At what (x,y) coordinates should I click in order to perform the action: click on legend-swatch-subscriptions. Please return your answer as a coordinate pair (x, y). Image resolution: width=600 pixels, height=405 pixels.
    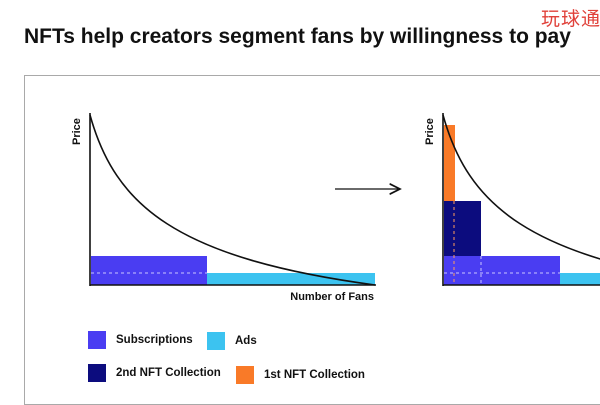
    Looking at the image, I should click on (97, 340).